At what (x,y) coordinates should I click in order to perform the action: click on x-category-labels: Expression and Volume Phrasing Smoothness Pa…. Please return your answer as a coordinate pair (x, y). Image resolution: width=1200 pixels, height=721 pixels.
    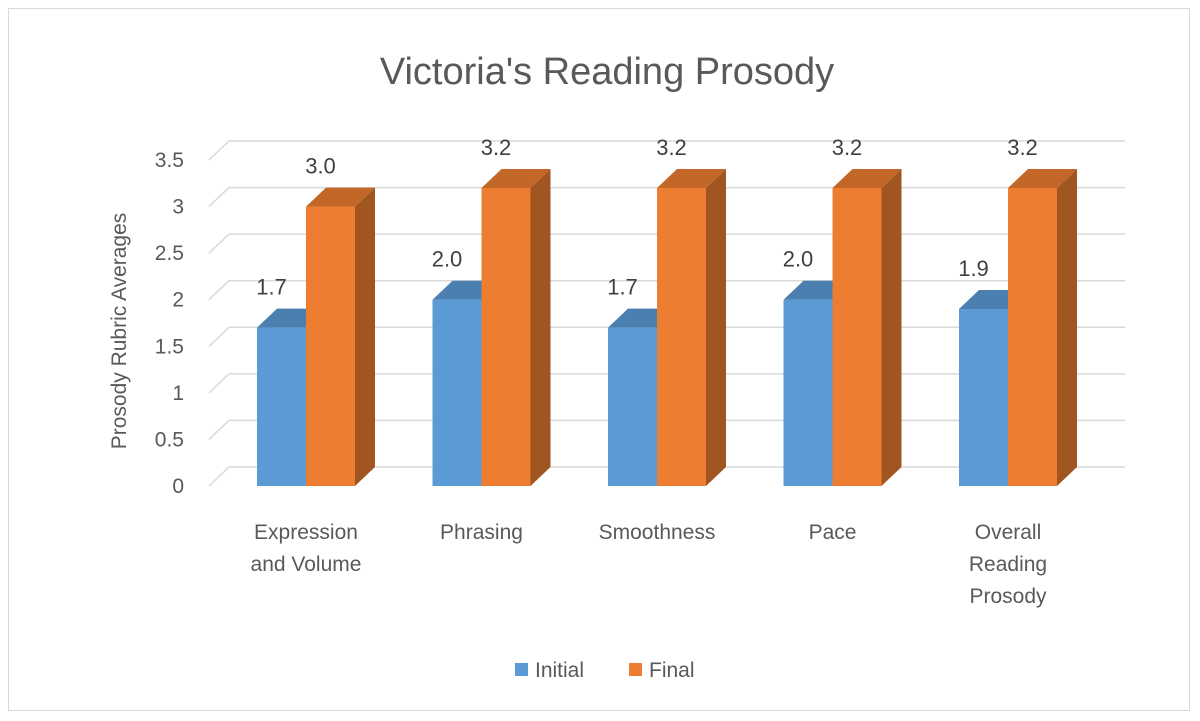
    Looking at the image, I should click on (649, 564).